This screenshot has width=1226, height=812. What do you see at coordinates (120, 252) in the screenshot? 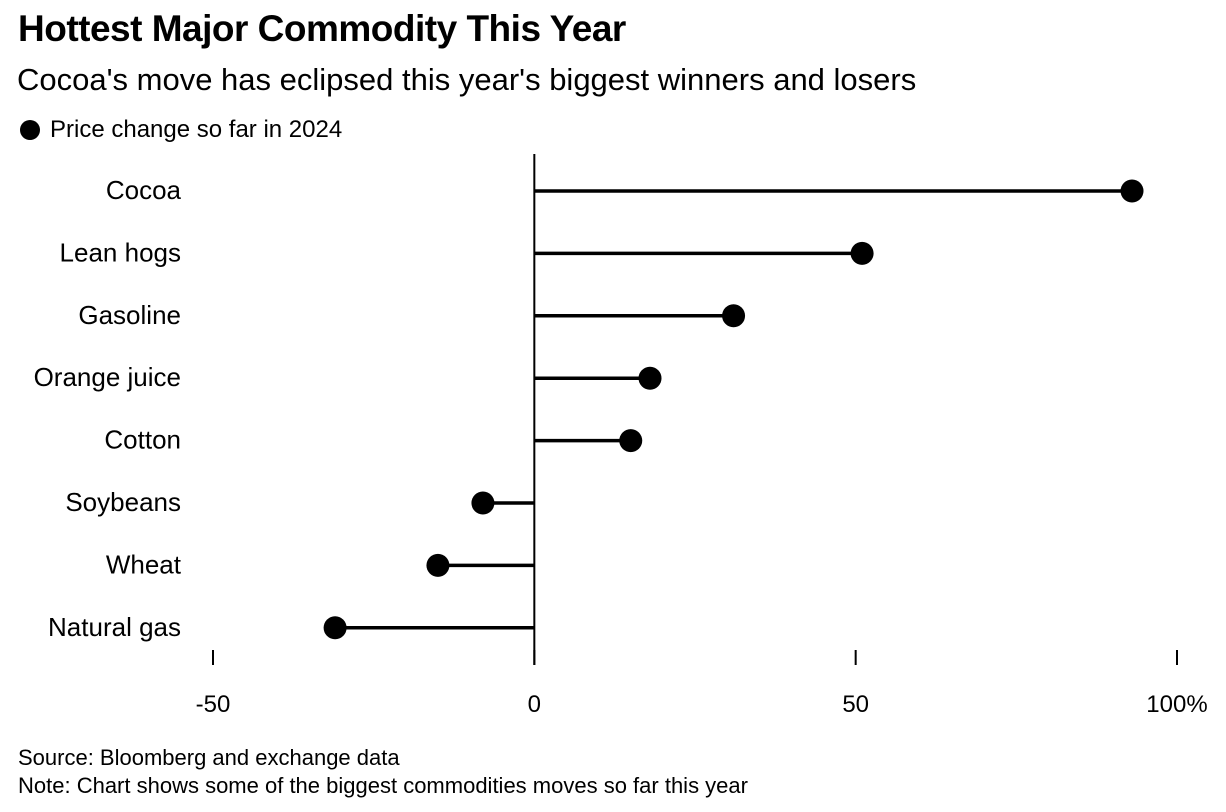
I see `category-label: Lean hogs` at bounding box center [120, 252].